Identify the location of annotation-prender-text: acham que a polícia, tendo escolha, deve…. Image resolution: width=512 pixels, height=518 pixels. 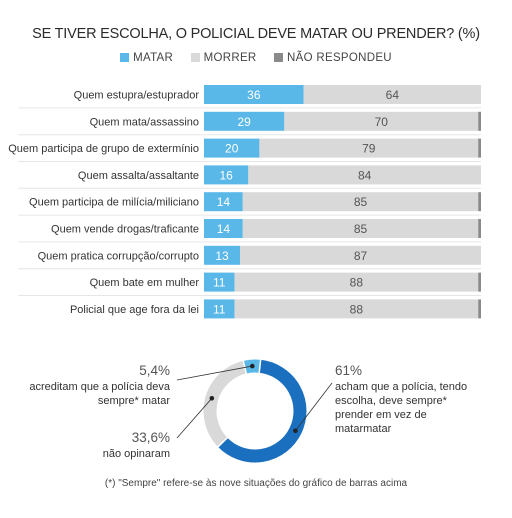
(401, 408).